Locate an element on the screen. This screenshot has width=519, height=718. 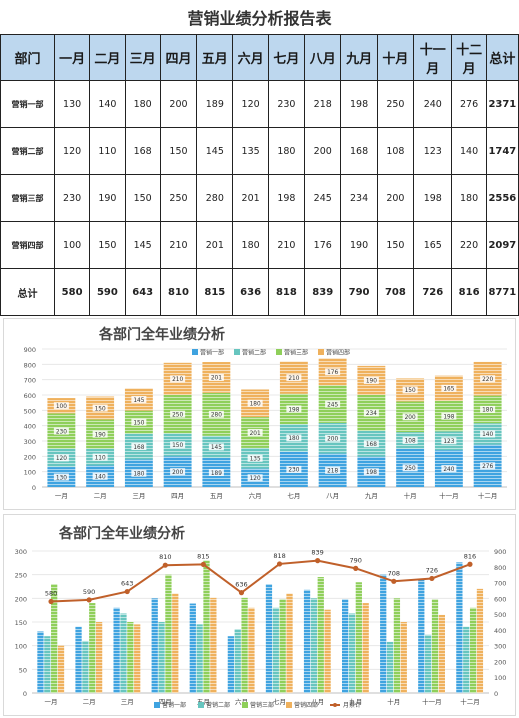
data-label: 145 is located at coordinates (216, 448).